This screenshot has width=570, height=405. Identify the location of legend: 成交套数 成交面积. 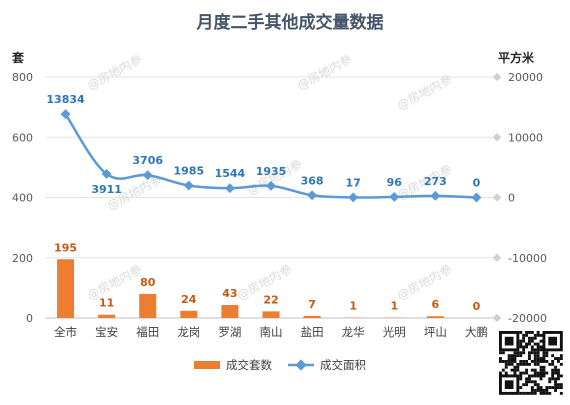
(280, 365).